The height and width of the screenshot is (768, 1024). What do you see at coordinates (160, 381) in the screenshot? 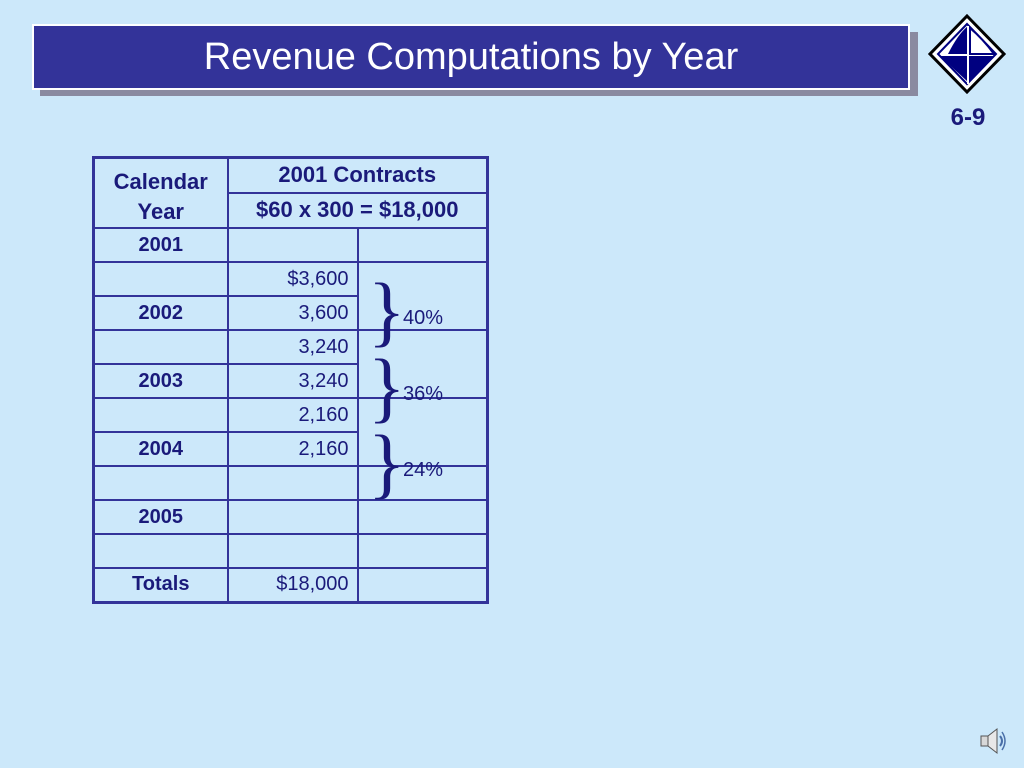
I see `year-cell: 2003` at bounding box center [160, 381].